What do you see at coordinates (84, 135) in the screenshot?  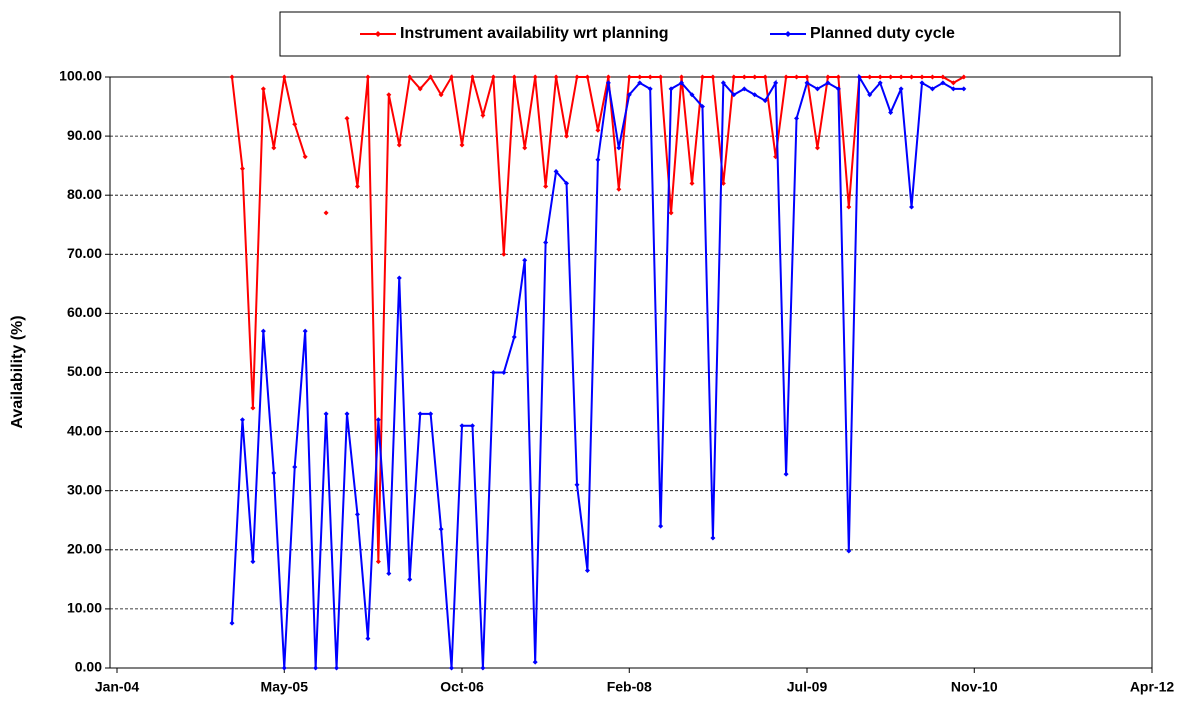 I see `y-tick-label: 90.00` at bounding box center [84, 135].